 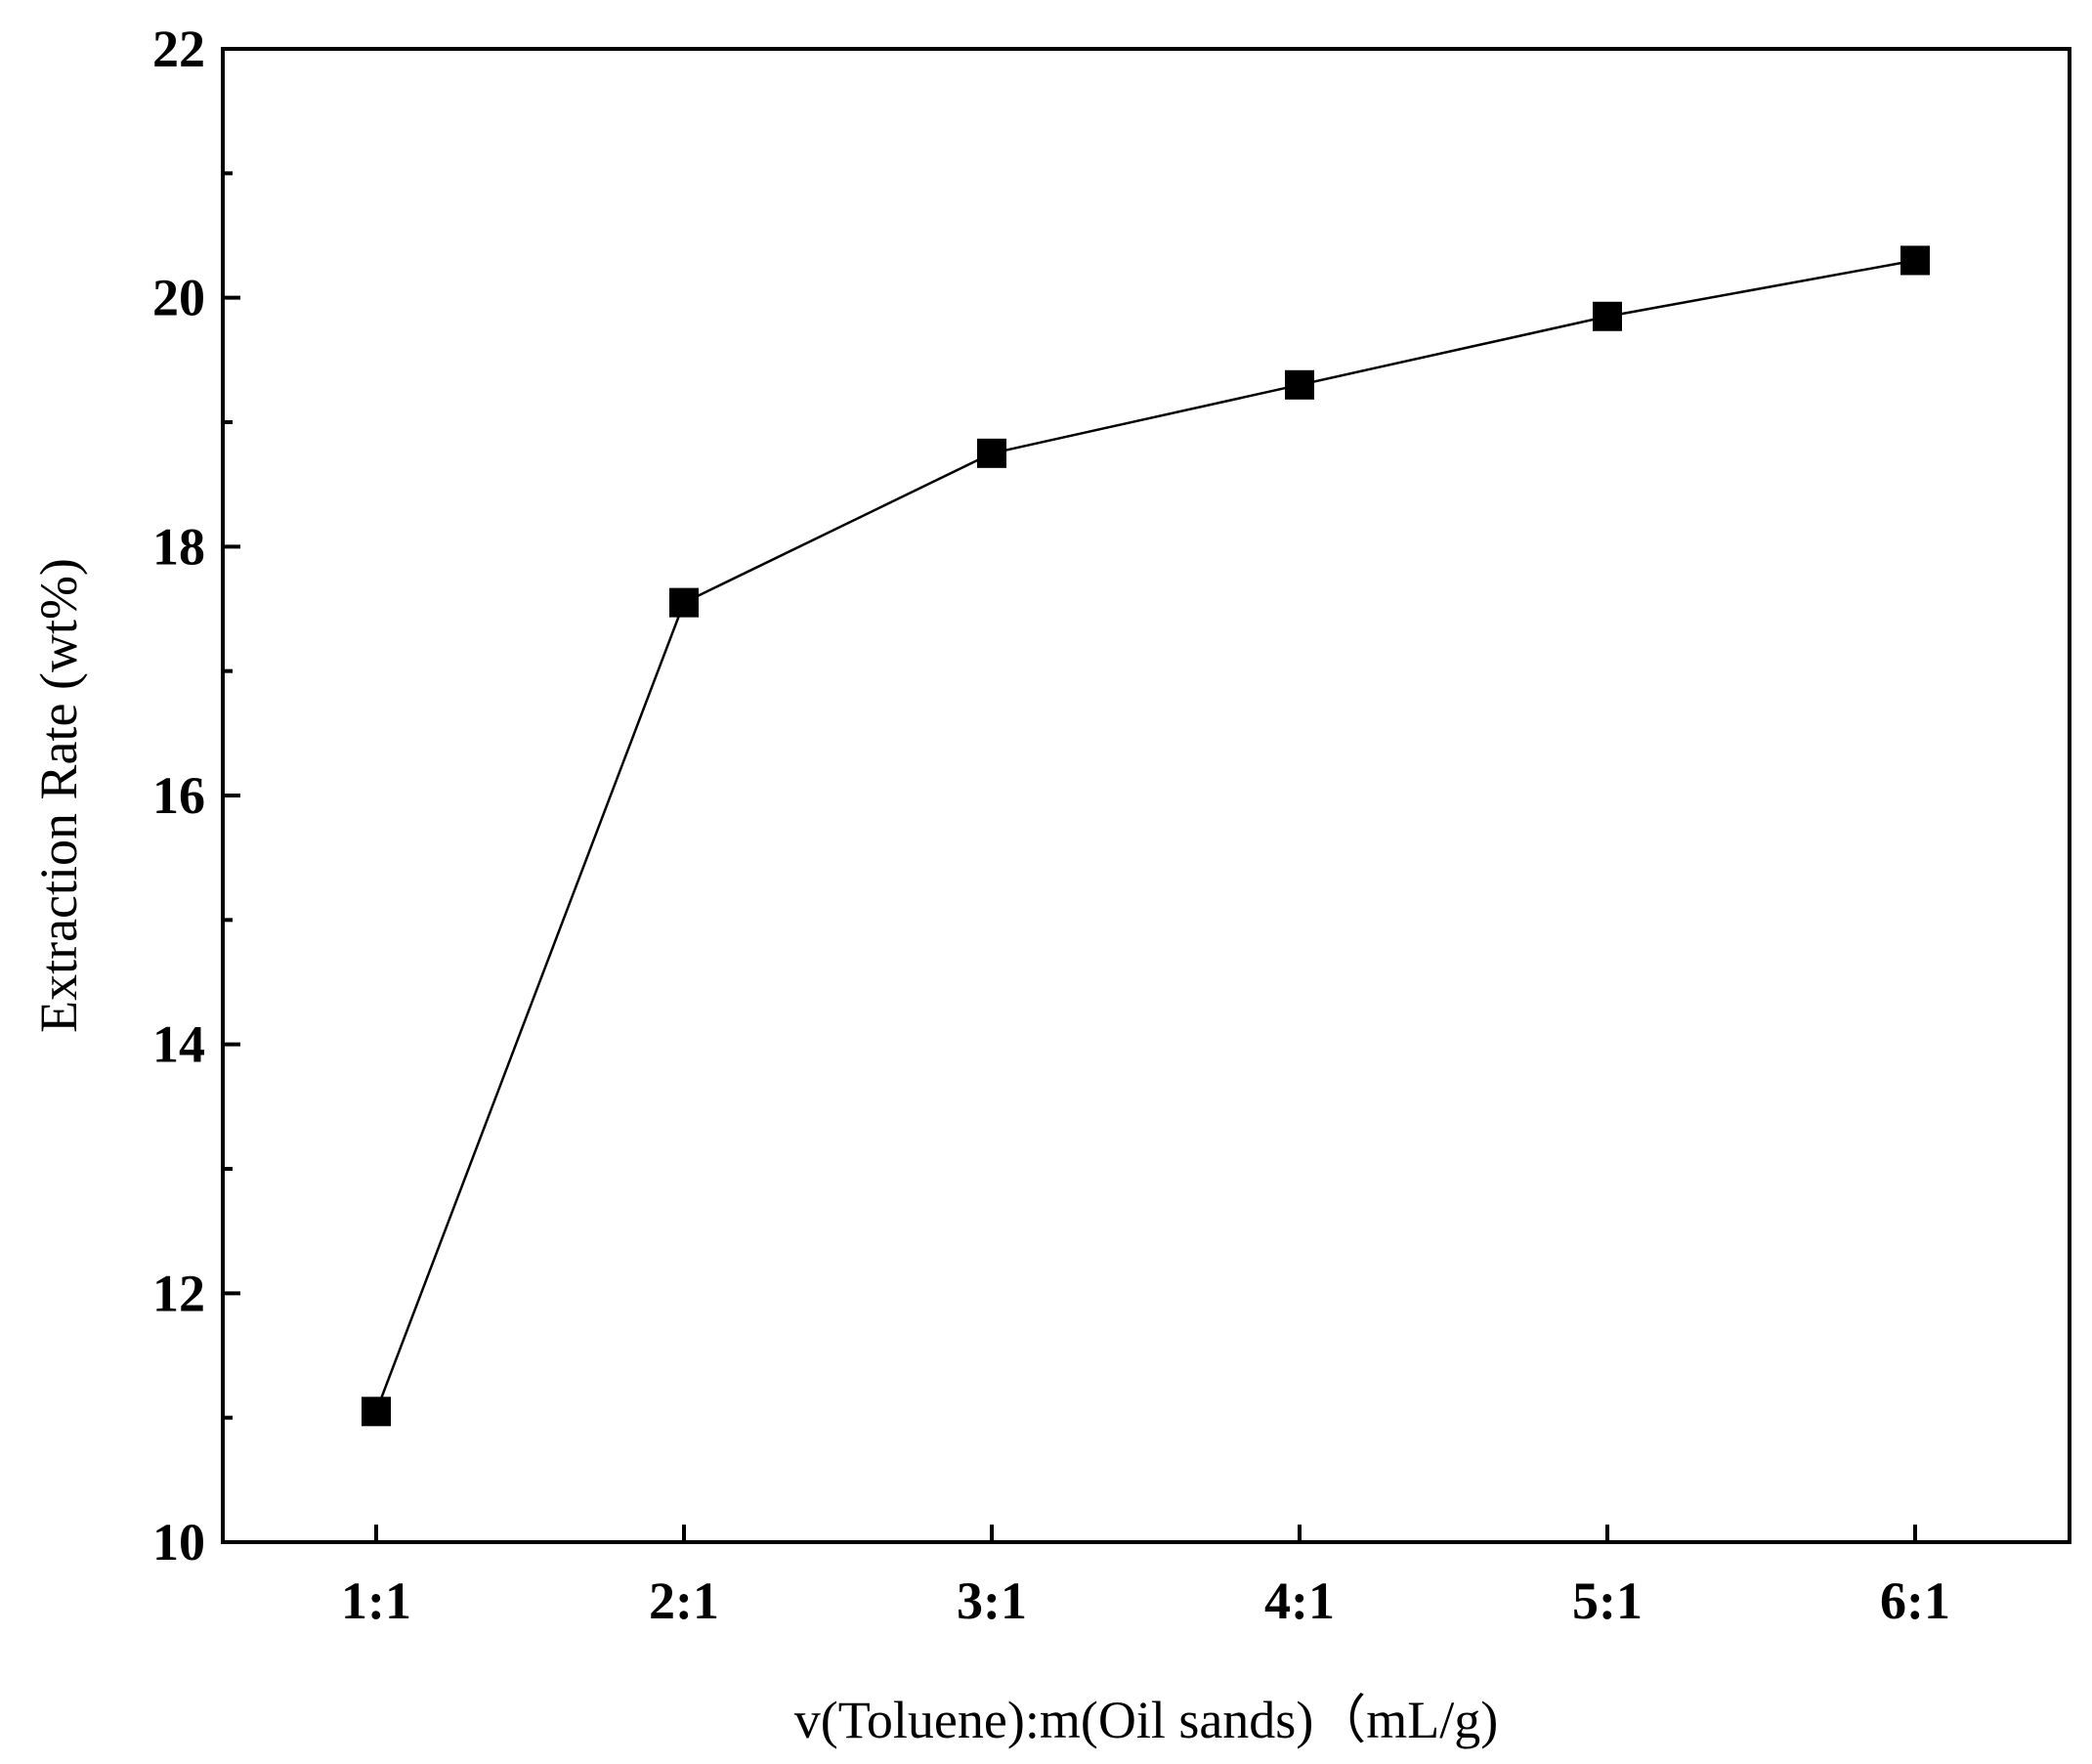 I want to click on y-tick-label: 18, so click(x=178, y=546).